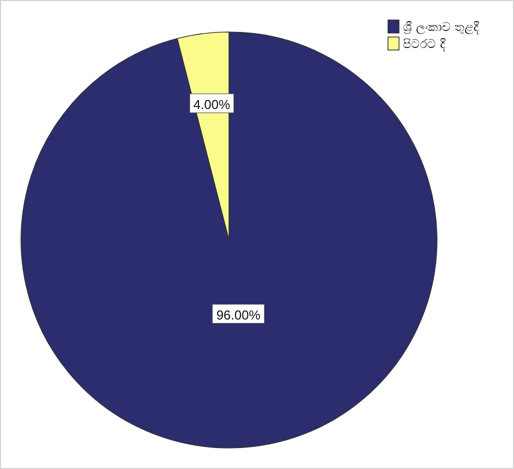  I want to click on legend-label: ශ්‍රී ලංකාව තුළදී, so click(441, 27).